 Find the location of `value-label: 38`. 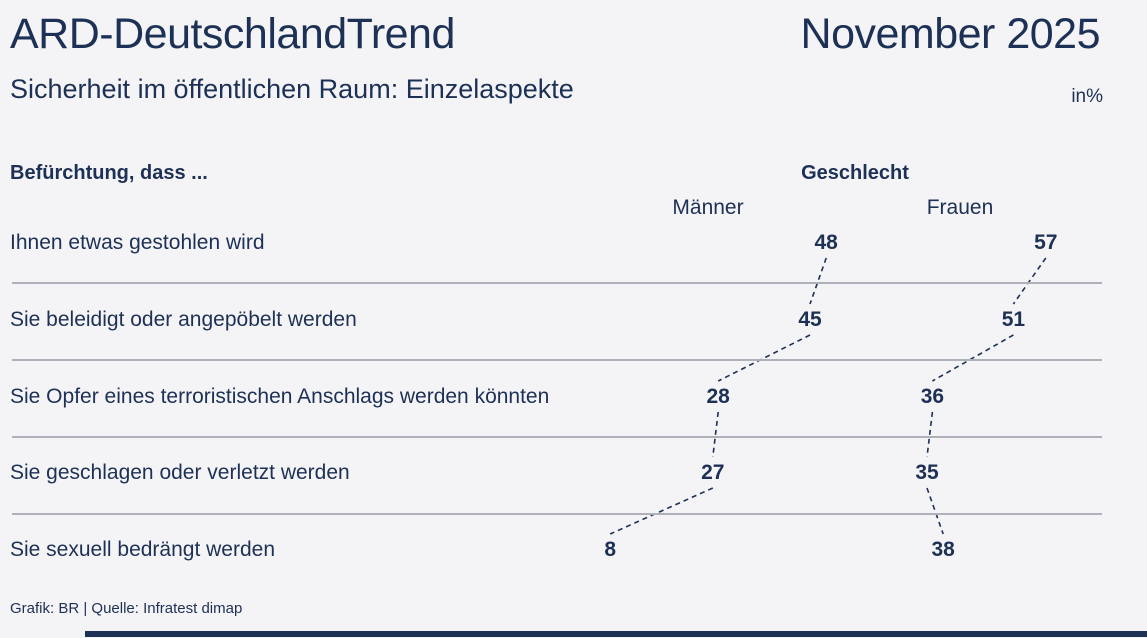

value-label: 38 is located at coordinates (943, 549).